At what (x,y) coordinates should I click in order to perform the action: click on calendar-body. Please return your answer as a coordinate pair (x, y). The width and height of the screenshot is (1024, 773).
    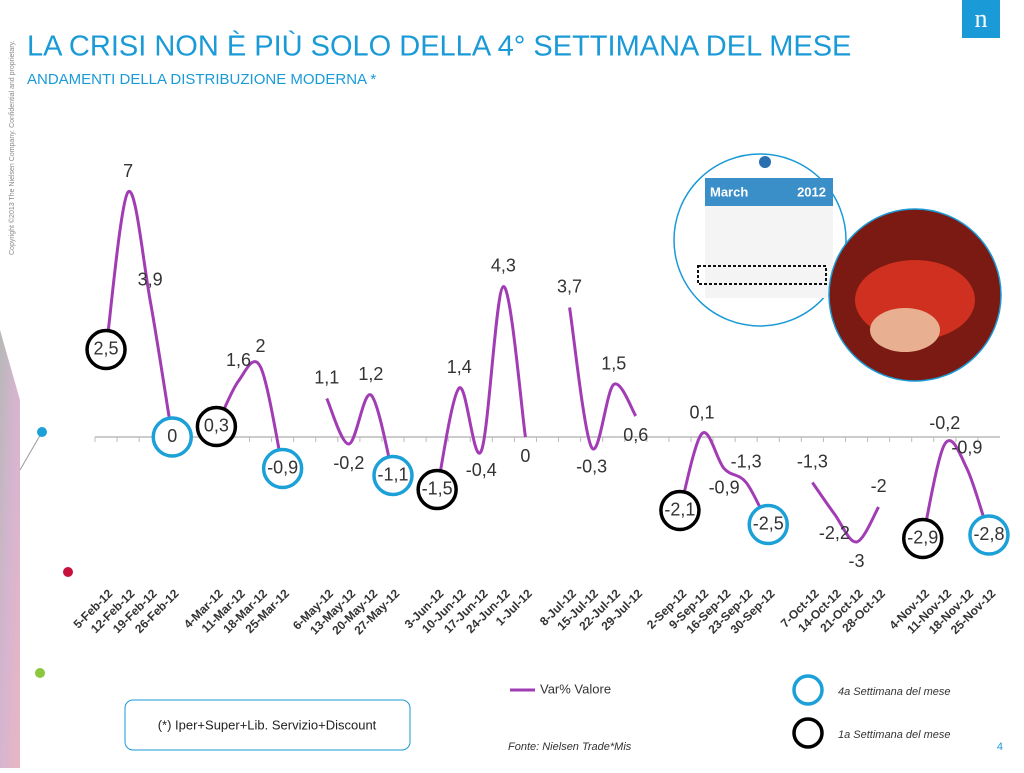
    Looking at the image, I should click on (769, 252).